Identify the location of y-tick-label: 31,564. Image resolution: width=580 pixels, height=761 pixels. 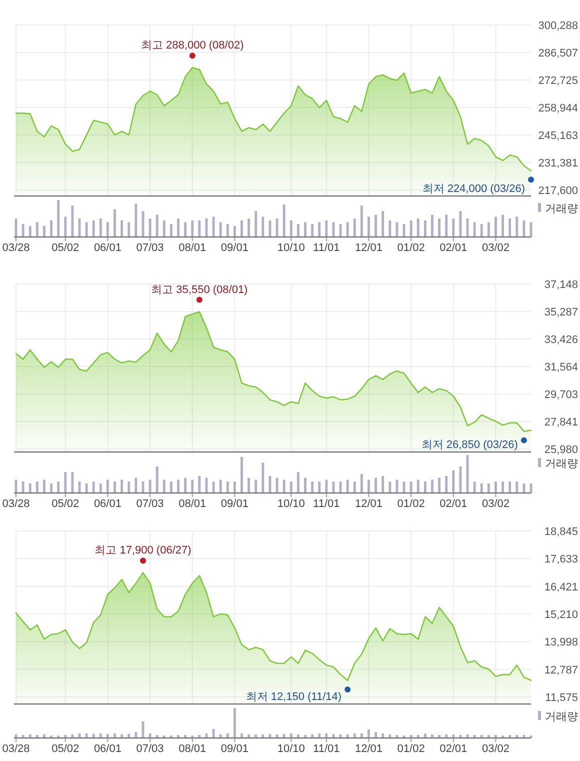
(561, 368).